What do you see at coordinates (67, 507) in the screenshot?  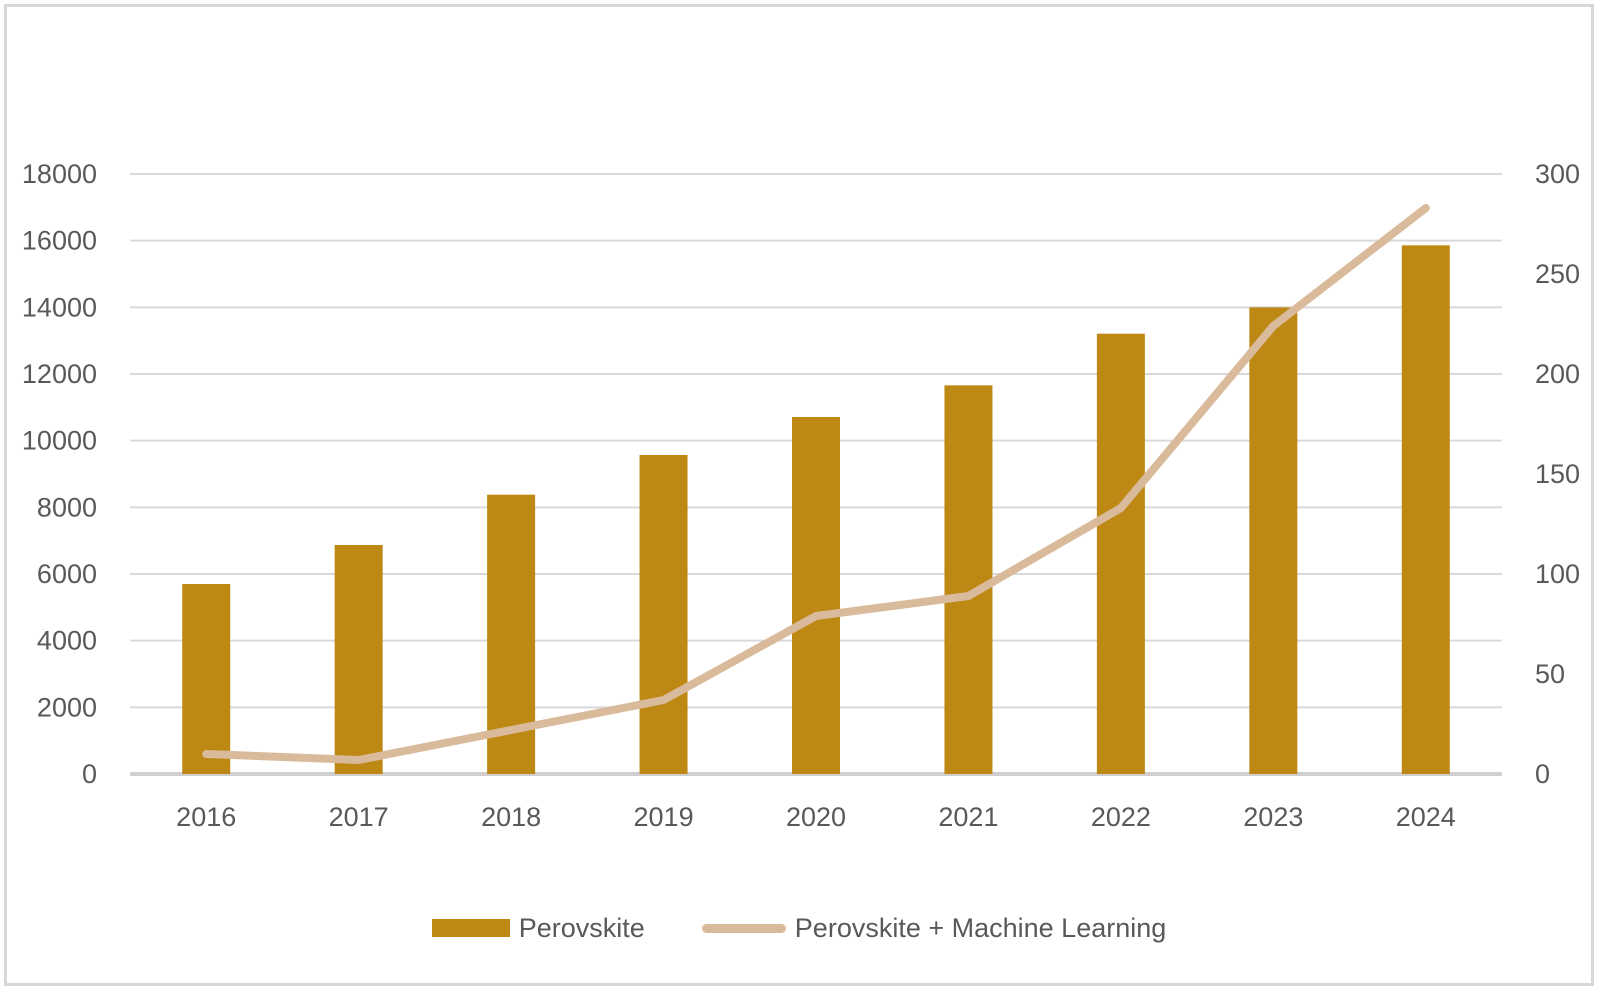 I see `left-axis-tick-label: 8000` at bounding box center [67, 507].